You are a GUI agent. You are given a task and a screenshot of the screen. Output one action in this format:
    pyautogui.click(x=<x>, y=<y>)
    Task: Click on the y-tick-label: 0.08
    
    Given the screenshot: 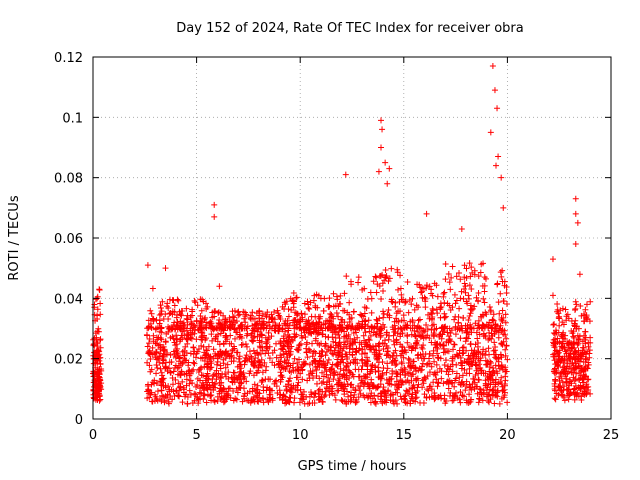 What is the action you would take?
    pyautogui.click(x=68, y=179)
    